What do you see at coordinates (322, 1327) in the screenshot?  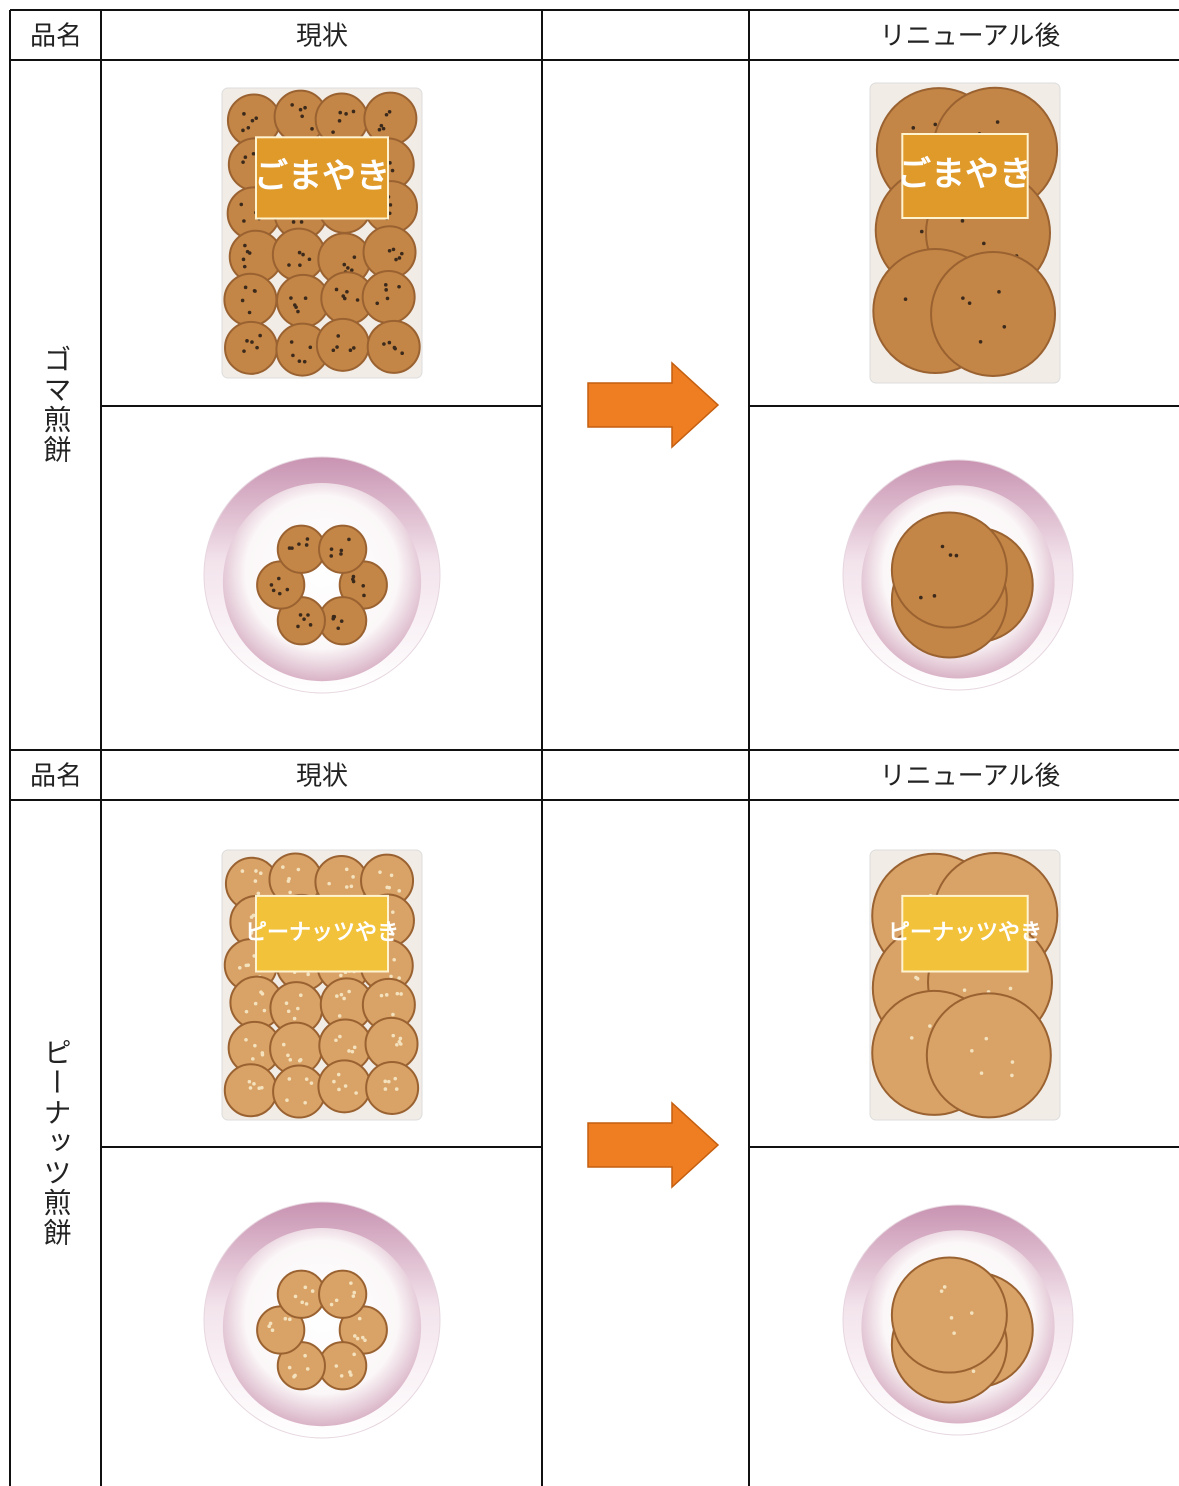 I see `plate-center` at bounding box center [322, 1327].